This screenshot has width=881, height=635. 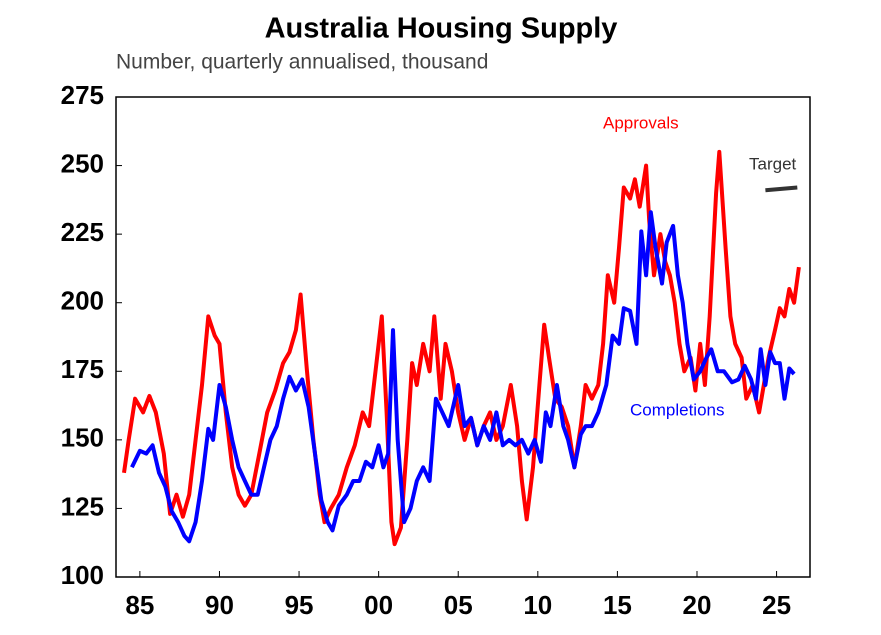 What do you see at coordinates (82, 301) in the screenshot?
I see `y-tick-label: 200` at bounding box center [82, 301].